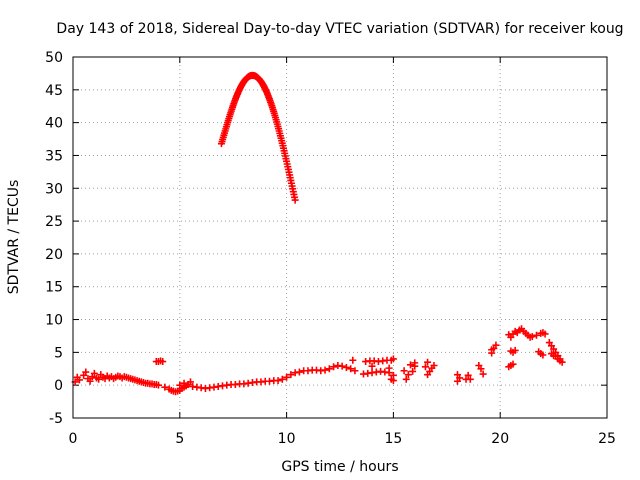 Image resolution: width=640 pixels, height=480 pixels. What do you see at coordinates (56, 419) in the screenshot?
I see `y-tick-label: -5` at bounding box center [56, 419].